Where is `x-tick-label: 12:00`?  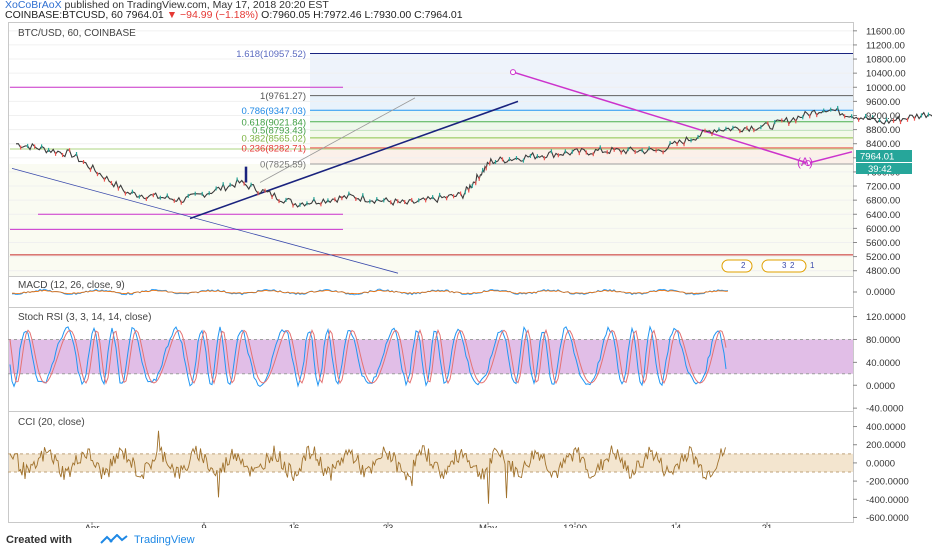 x-tick-label: 12:00 is located at coordinates (575, 525).